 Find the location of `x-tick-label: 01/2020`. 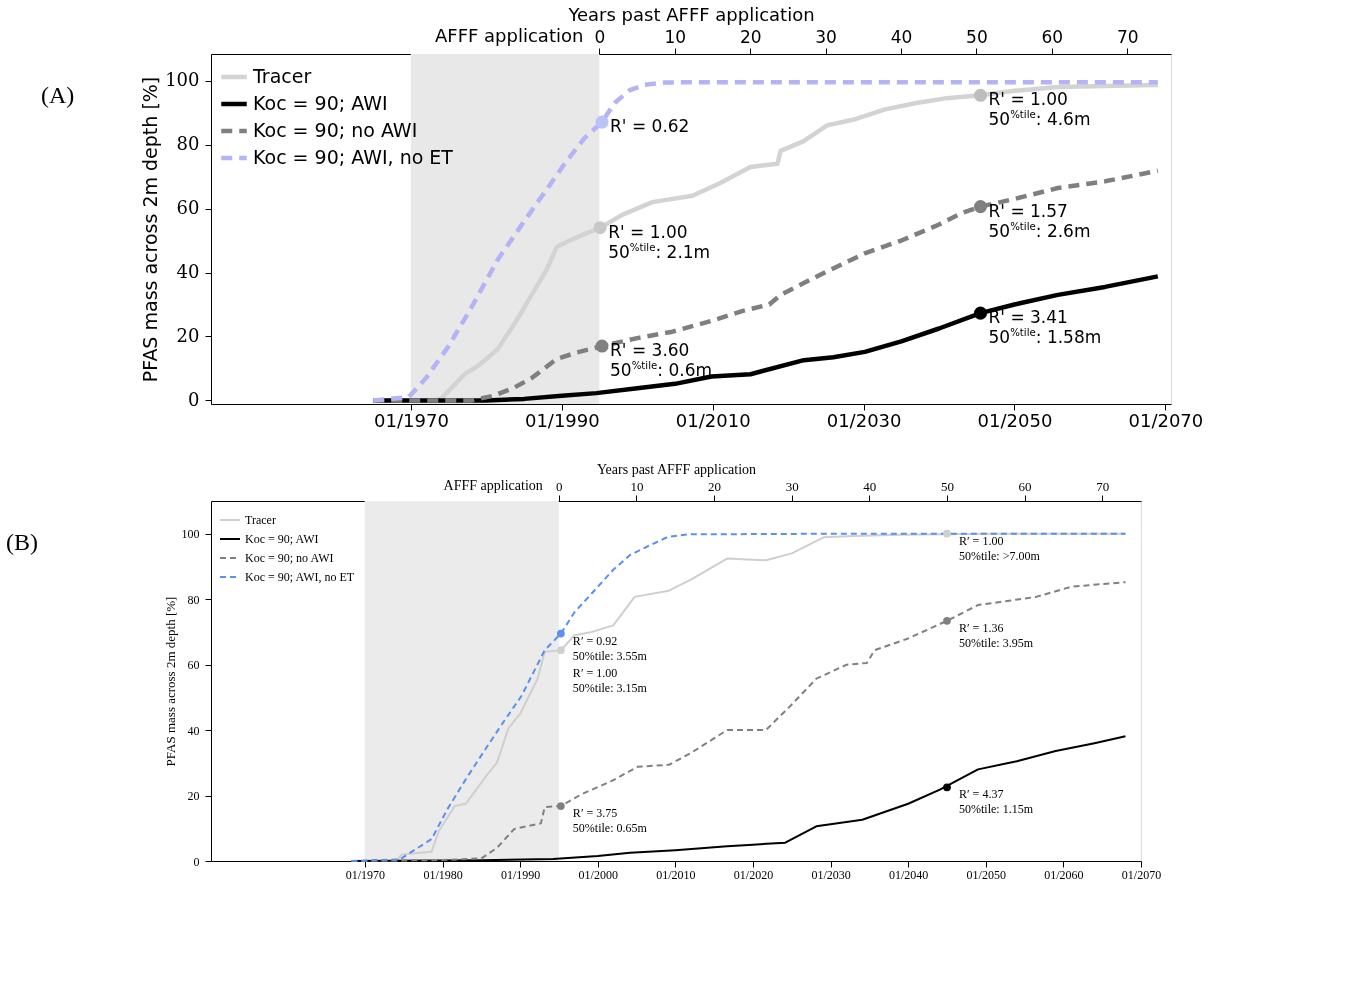

x-tick-label: 01/2020 is located at coordinates (753, 874).